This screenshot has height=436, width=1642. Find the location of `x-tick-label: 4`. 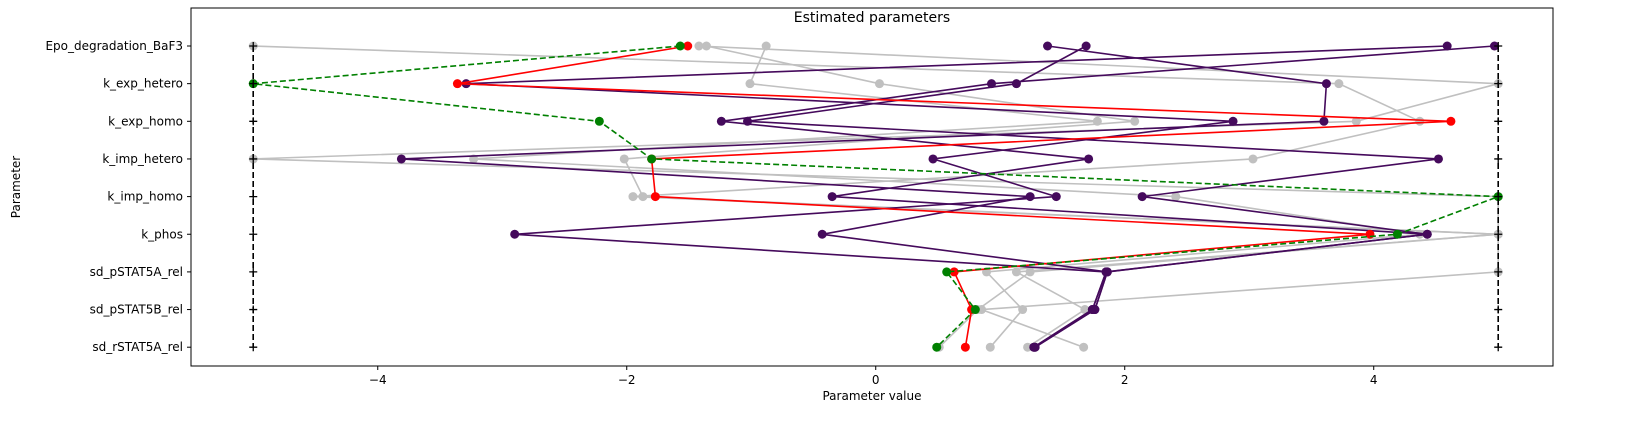

x-tick-label: 4 is located at coordinates (1374, 380).